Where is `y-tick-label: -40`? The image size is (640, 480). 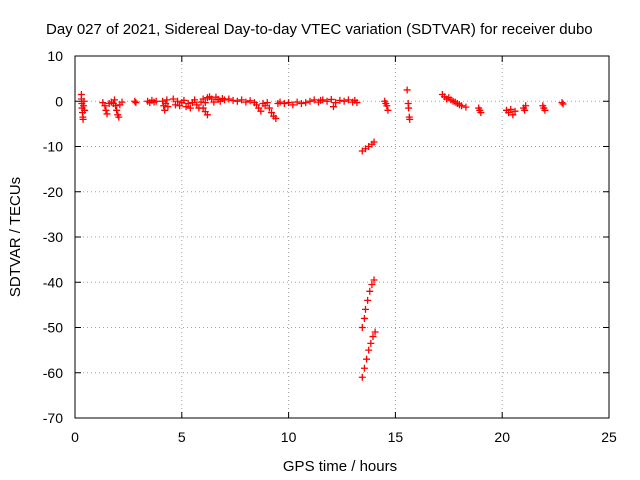
y-tick-label: -40 is located at coordinates (53, 282).